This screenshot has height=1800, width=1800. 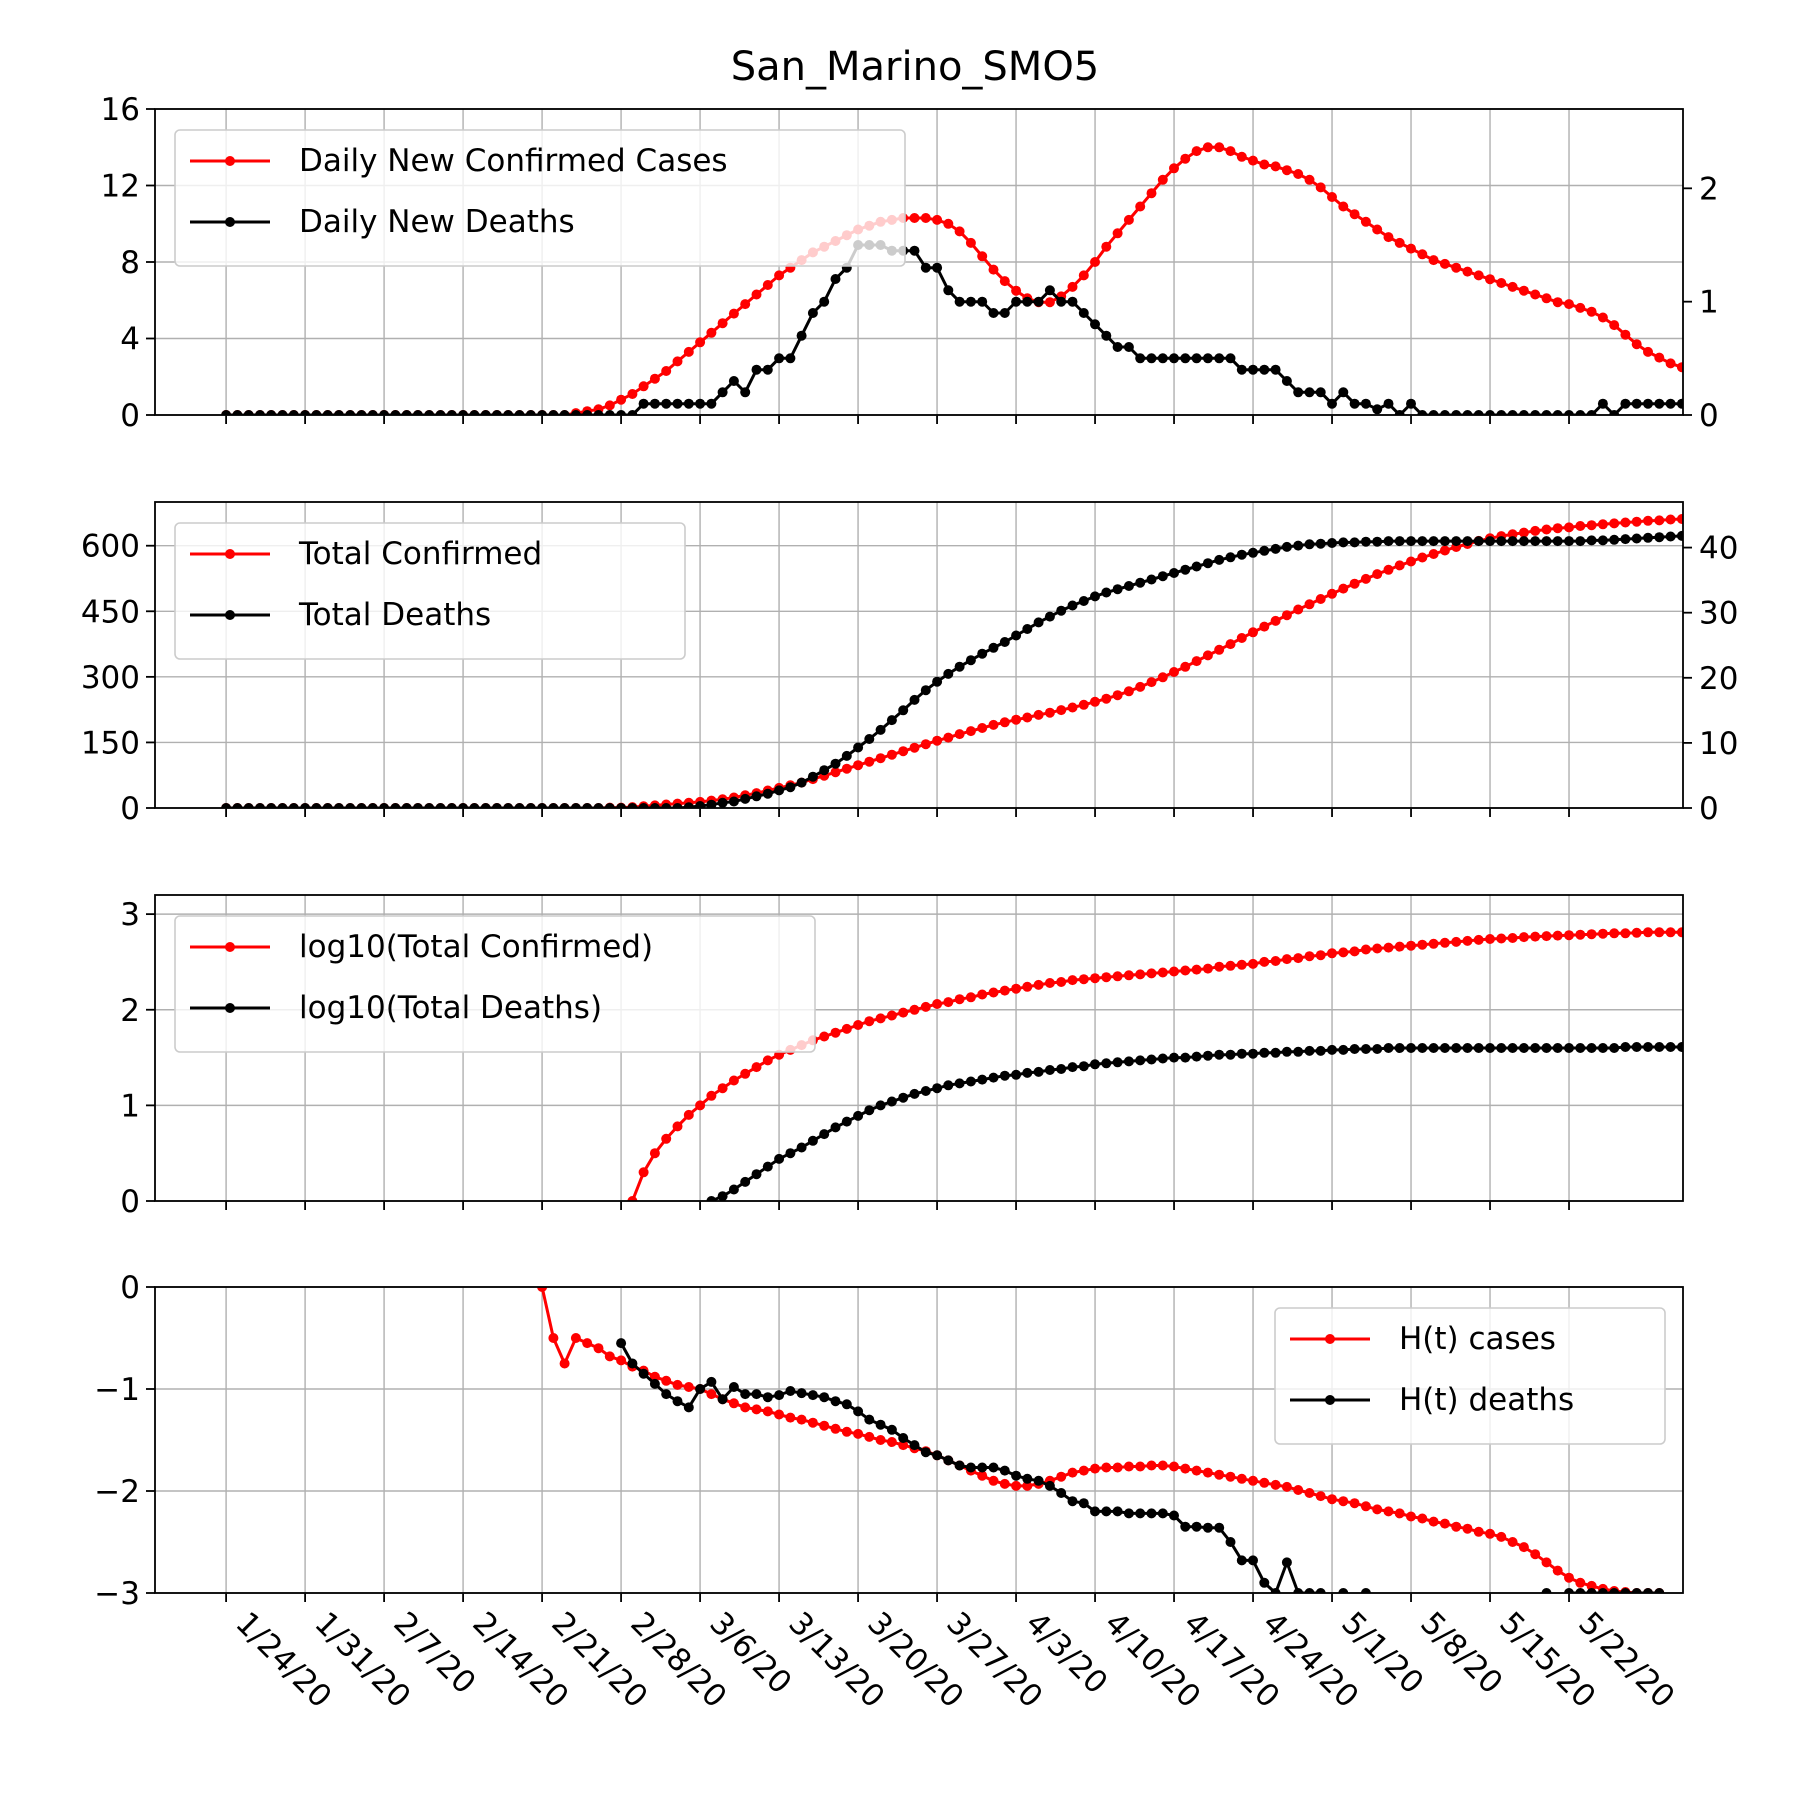 I want to click on y-tick-label-left: 8, so click(x=130, y=263).